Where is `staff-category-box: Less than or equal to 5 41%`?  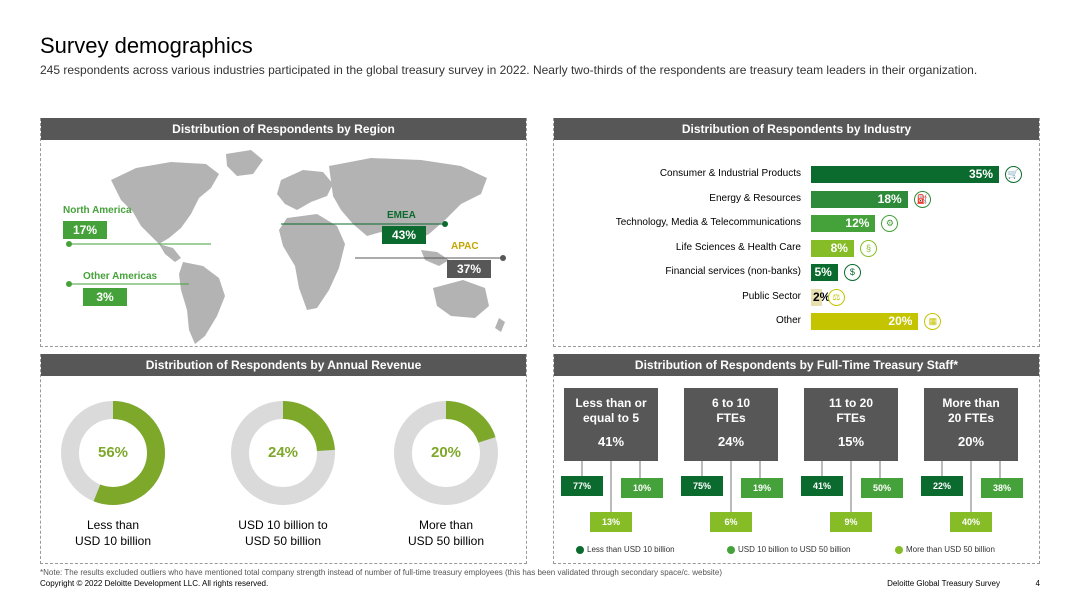 staff-category-box: Less than or equal to 5 41% is located at coordinates (611, 424).